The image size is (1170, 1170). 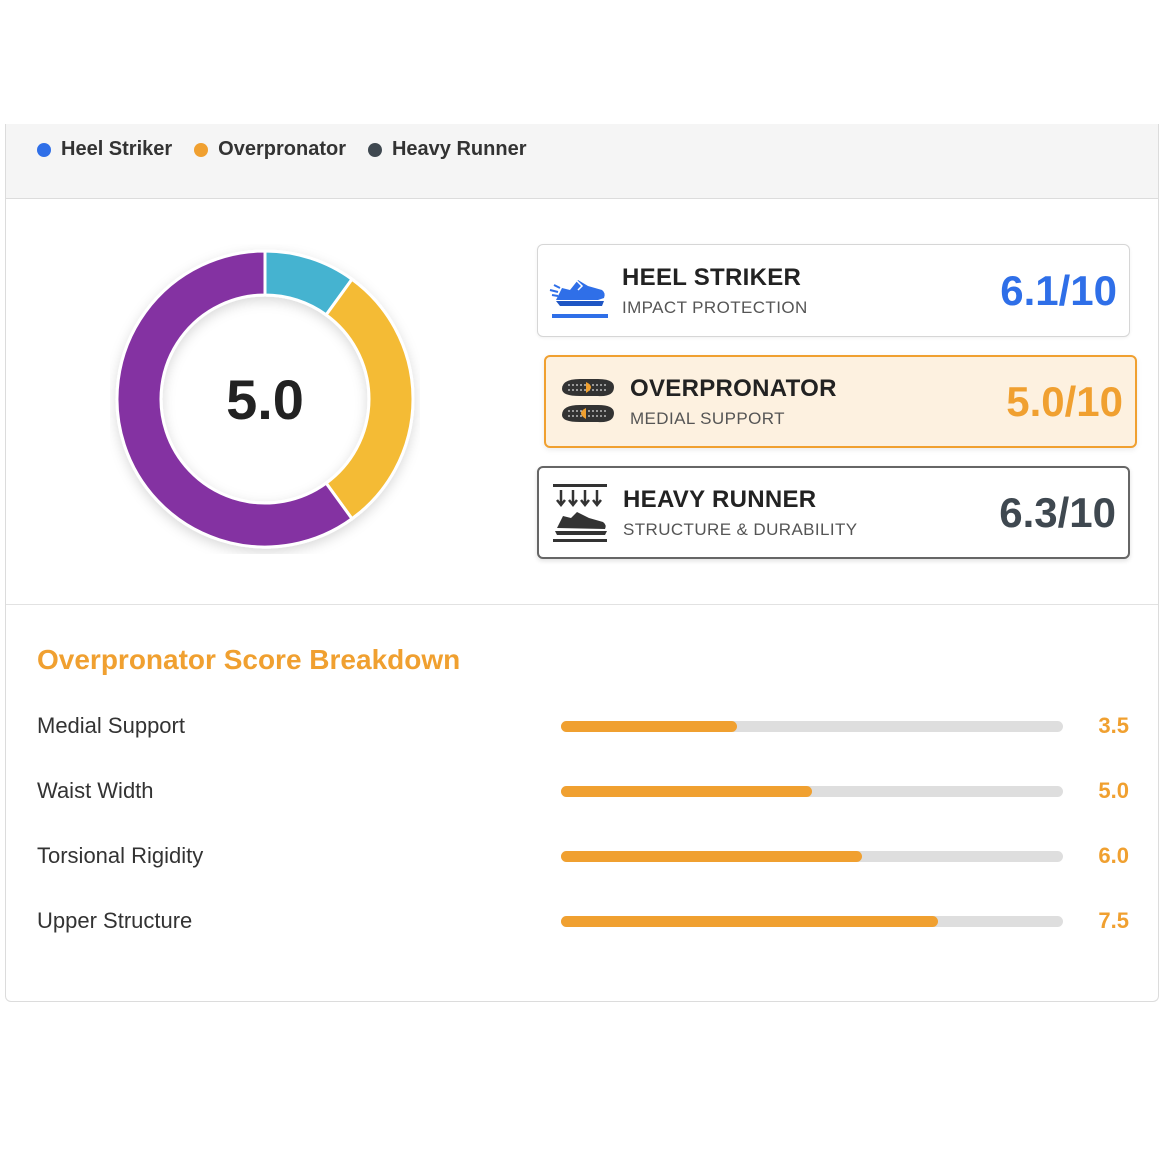 What do you see at coordinates (282, 149) in the screenshot?
I see `tab-label: Overpronator` at bounding box center [282, 149].